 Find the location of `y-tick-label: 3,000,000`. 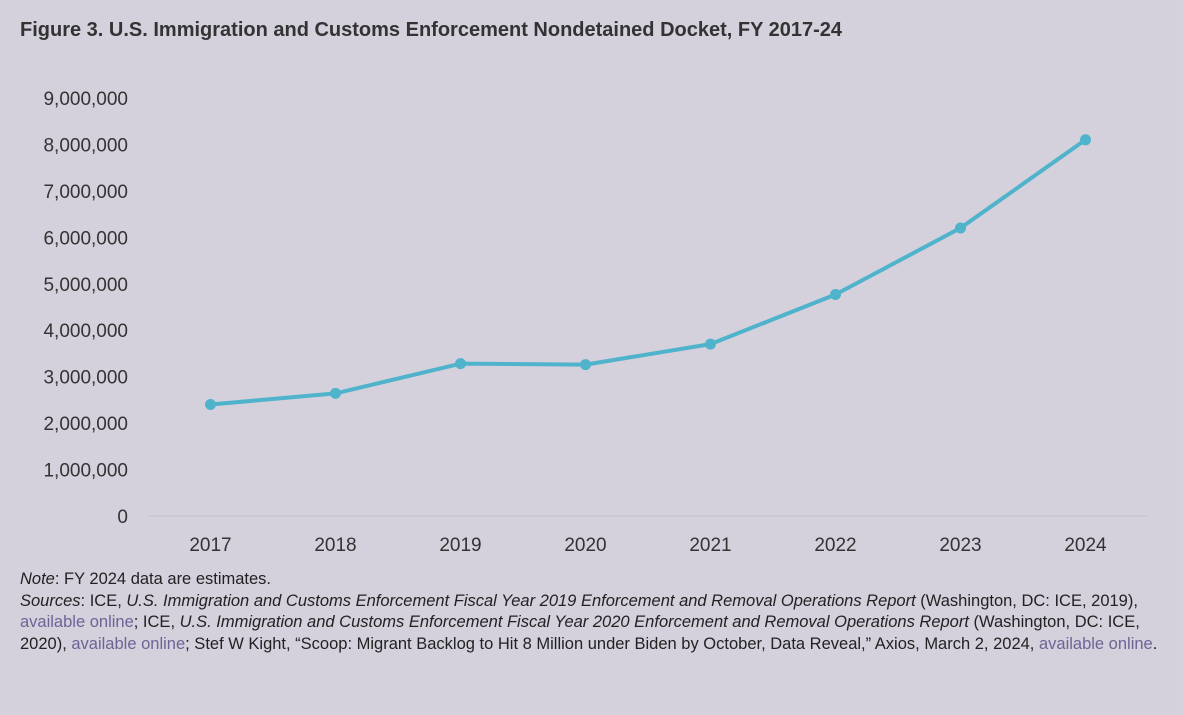

y-tick-label: 3,000,000 is located at coordinates (85, 378).